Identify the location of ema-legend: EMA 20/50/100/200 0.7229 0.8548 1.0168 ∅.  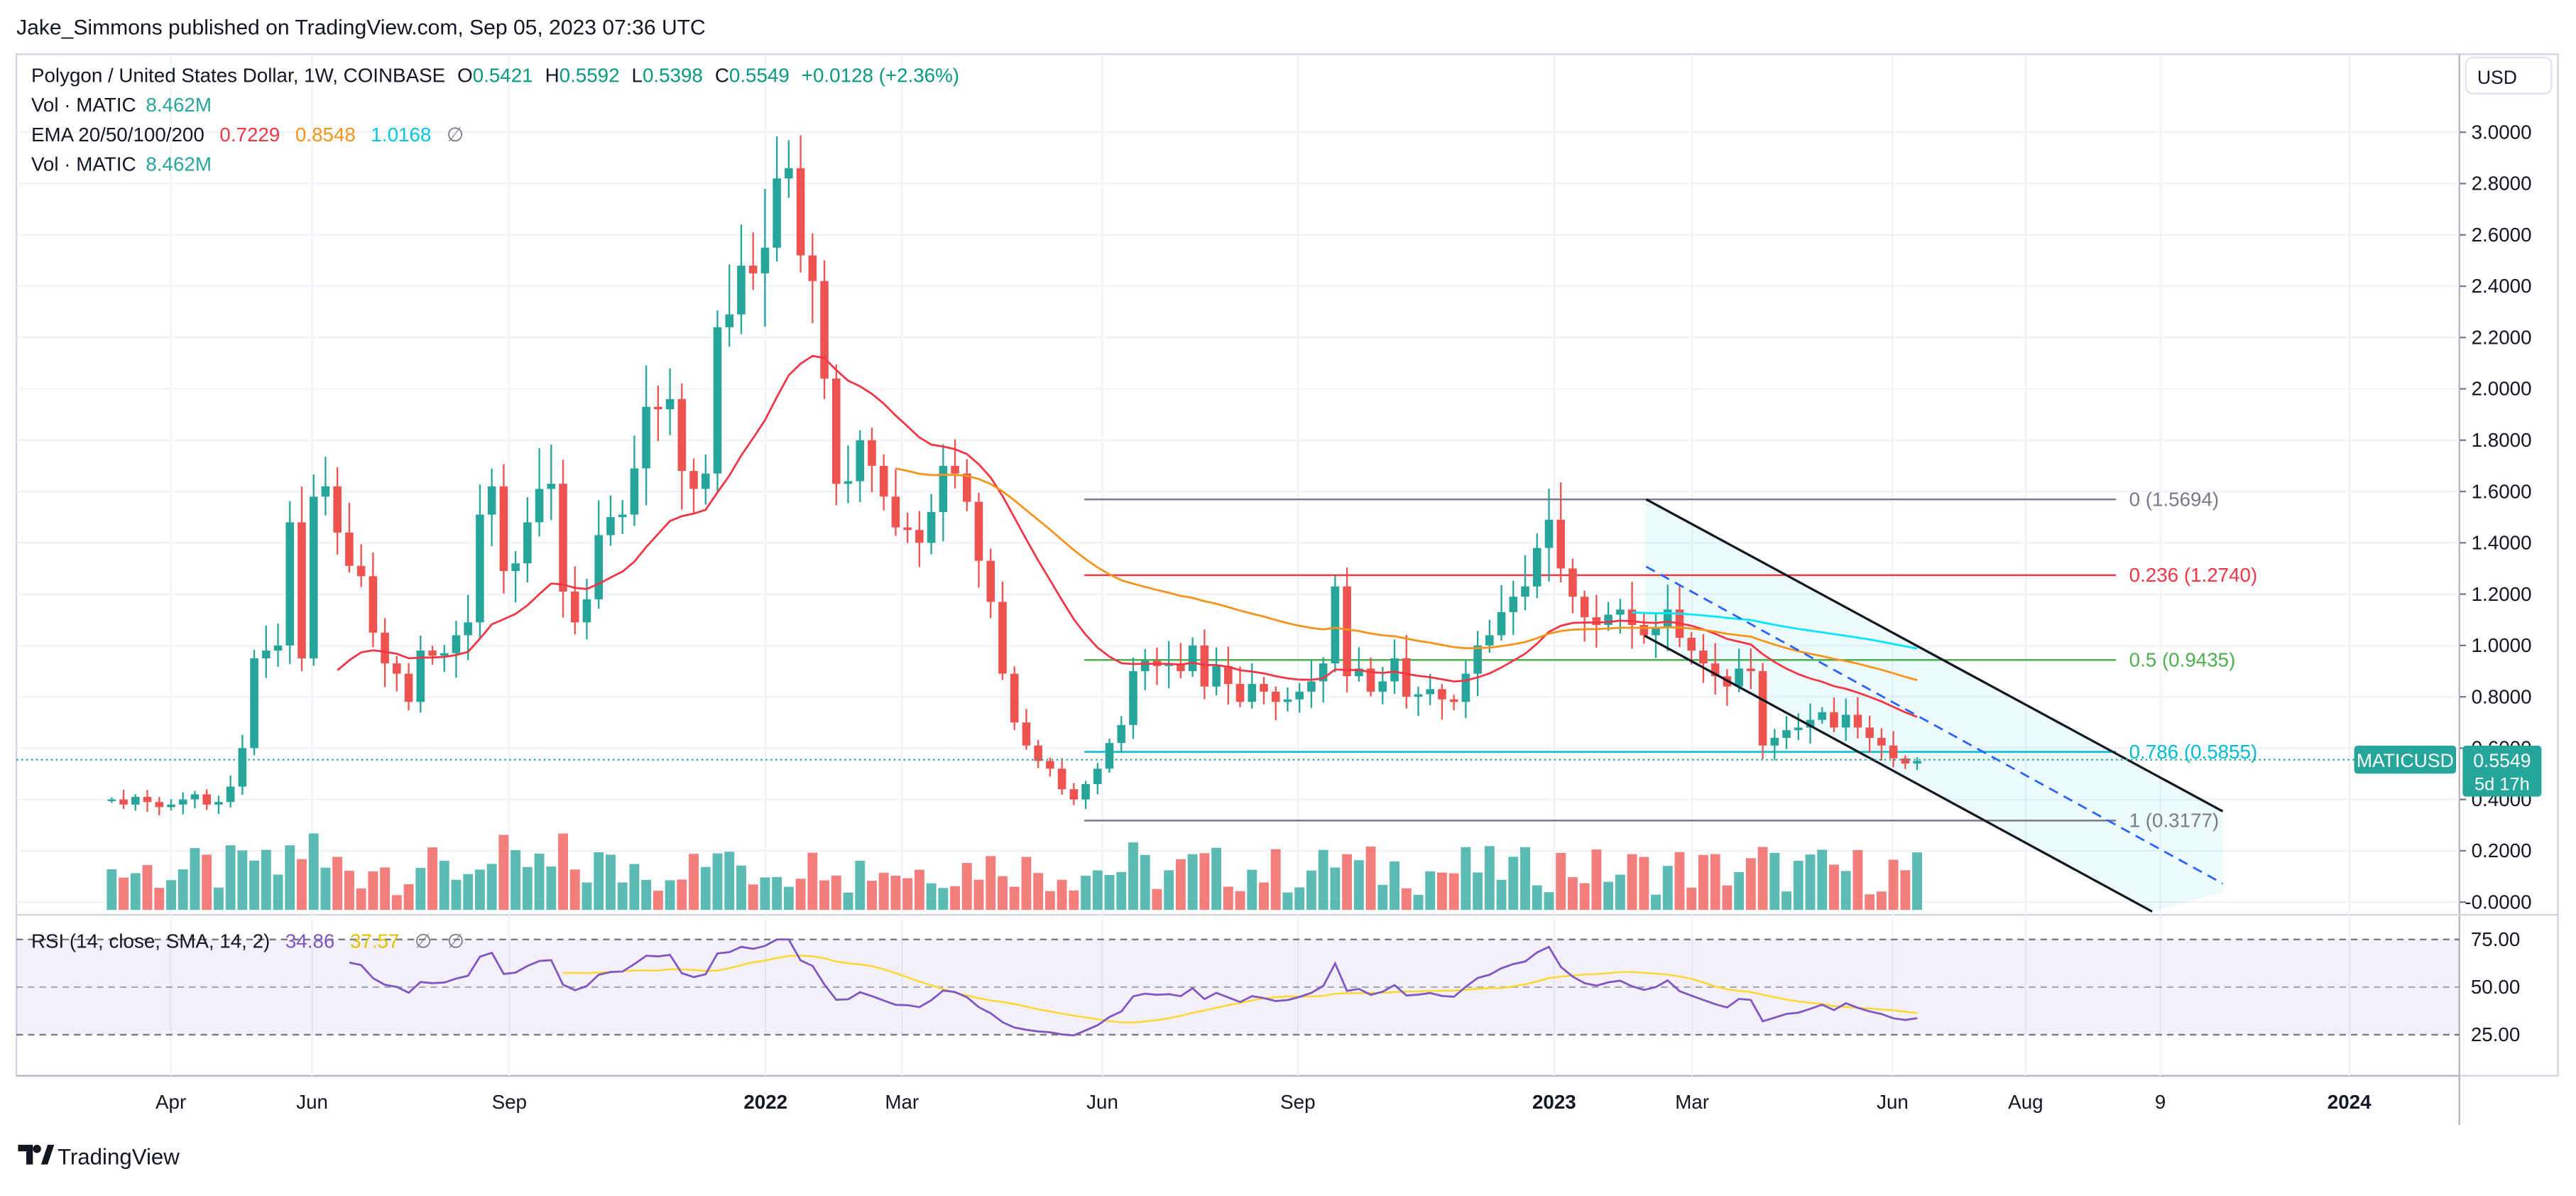
(247, 135).